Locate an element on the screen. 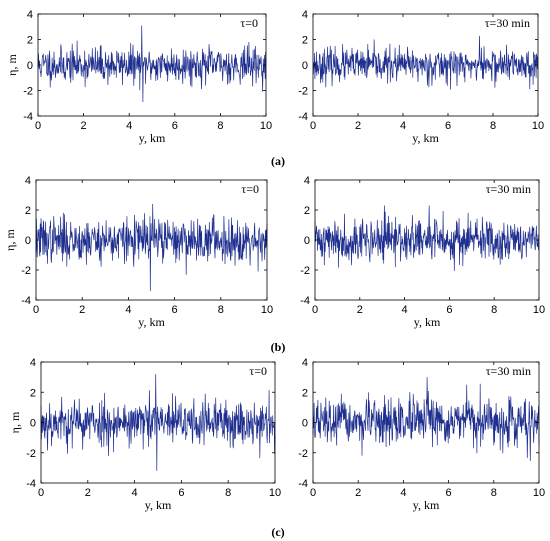 Image resolution: width=550 pixels, height=541 pixels. axes-frame is located at coordinates (152, 65).